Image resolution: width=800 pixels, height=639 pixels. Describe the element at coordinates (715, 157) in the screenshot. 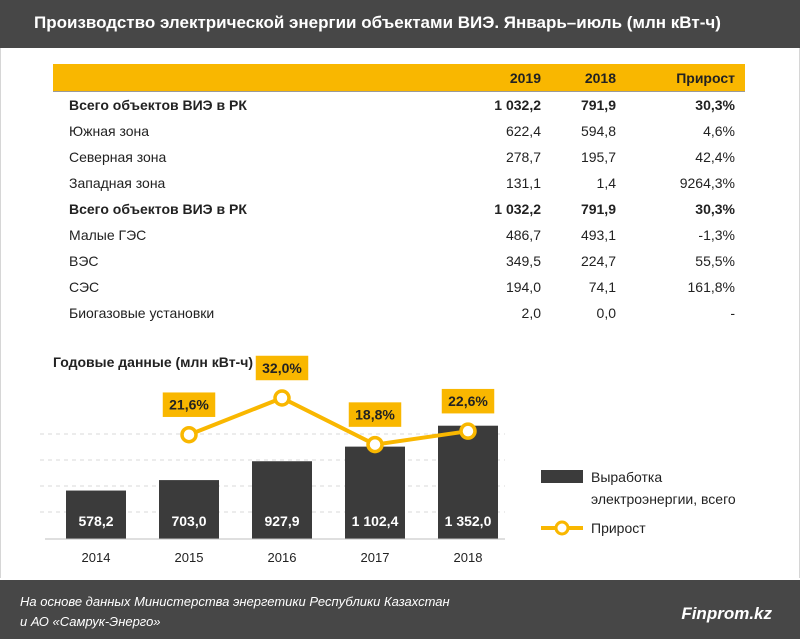

I see `row-growth: 42,4%` at that location.